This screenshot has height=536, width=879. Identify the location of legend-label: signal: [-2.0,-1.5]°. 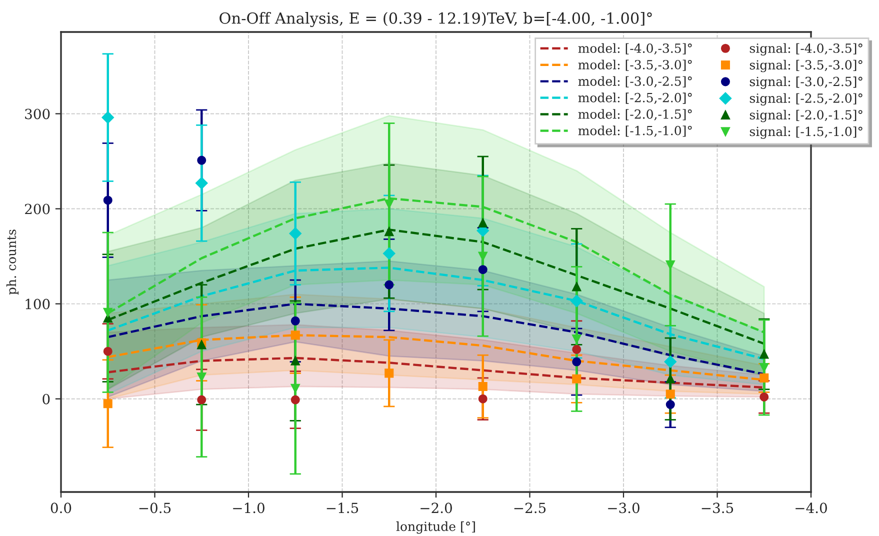
(806, 116).